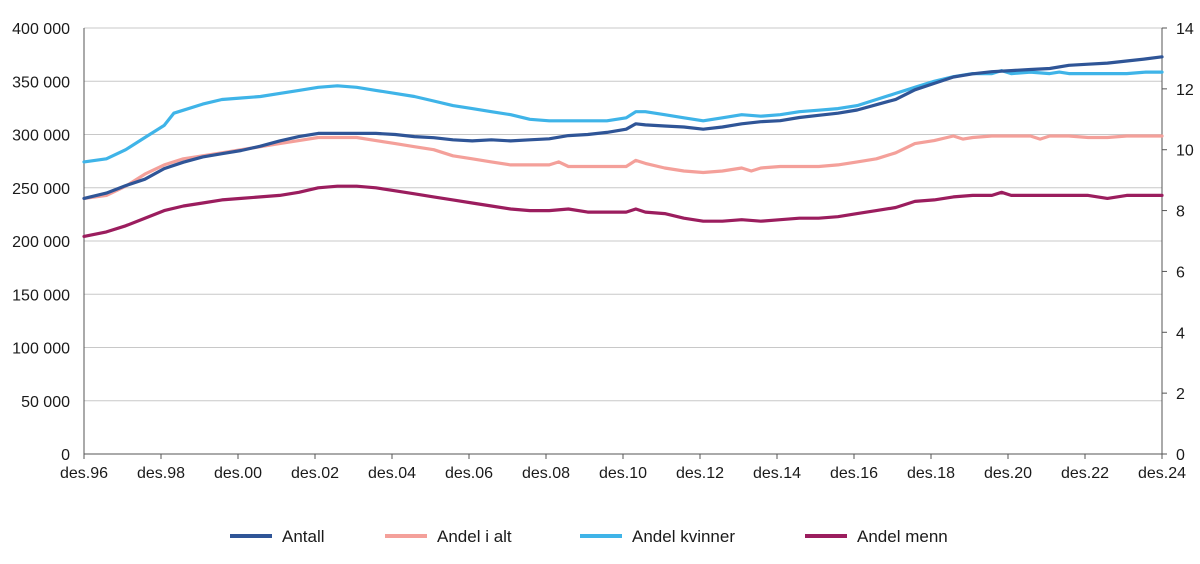  I want to click on y-right-tick-label: 10, so click(1185, 151).